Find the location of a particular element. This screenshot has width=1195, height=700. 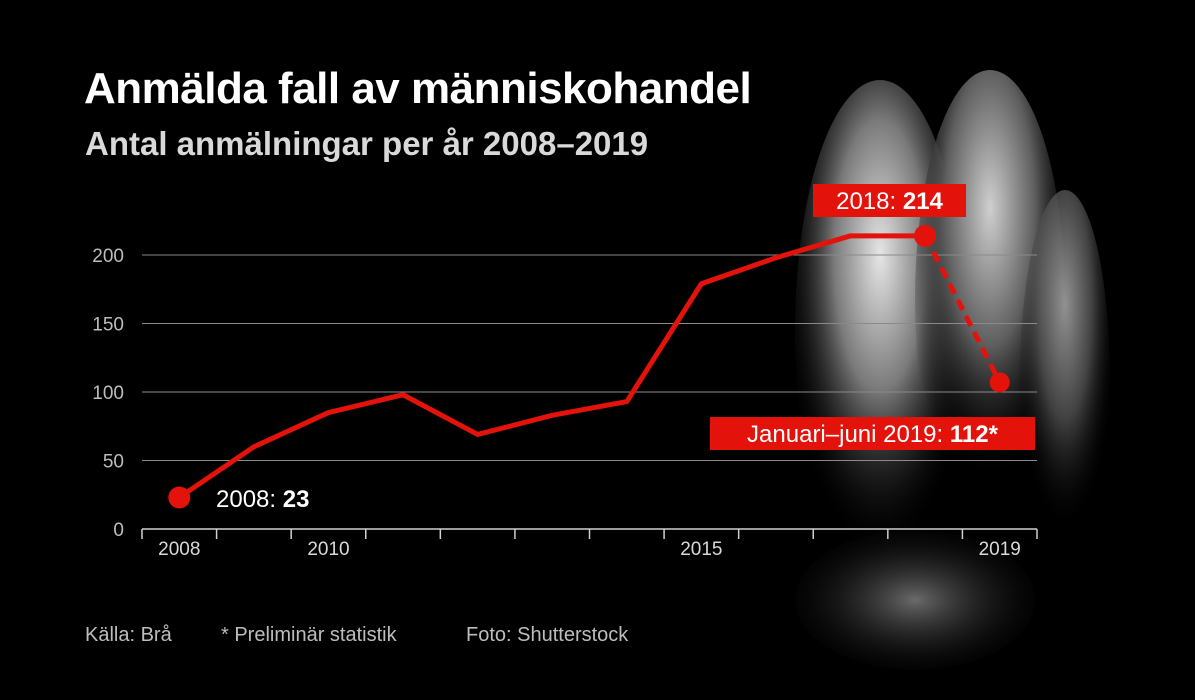

data-point-2019 is located at coordinates (999, 382).